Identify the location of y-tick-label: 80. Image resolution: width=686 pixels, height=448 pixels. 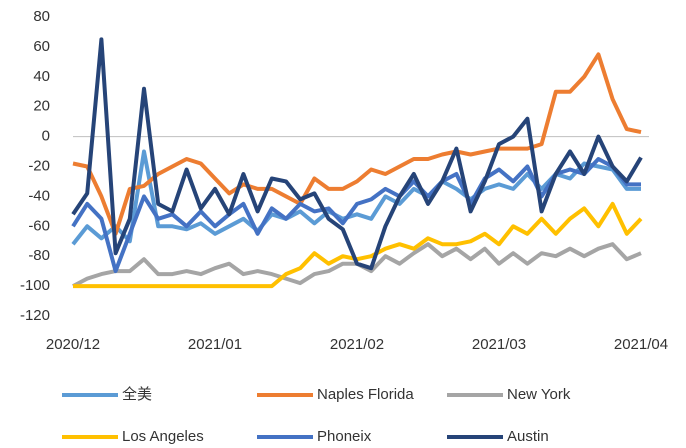
(41, 16).